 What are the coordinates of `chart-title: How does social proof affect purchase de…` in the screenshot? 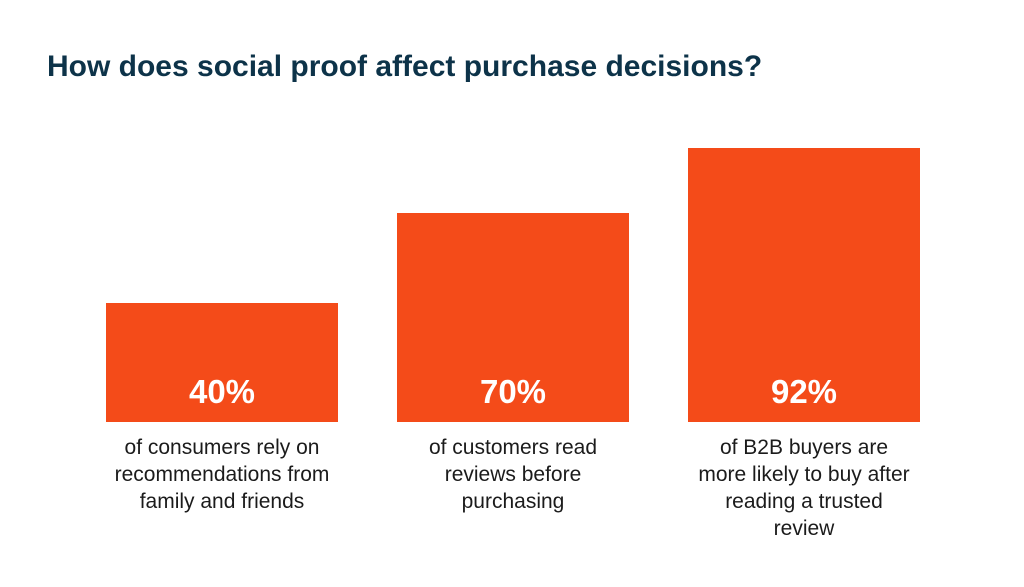 It's located at (405, 66).